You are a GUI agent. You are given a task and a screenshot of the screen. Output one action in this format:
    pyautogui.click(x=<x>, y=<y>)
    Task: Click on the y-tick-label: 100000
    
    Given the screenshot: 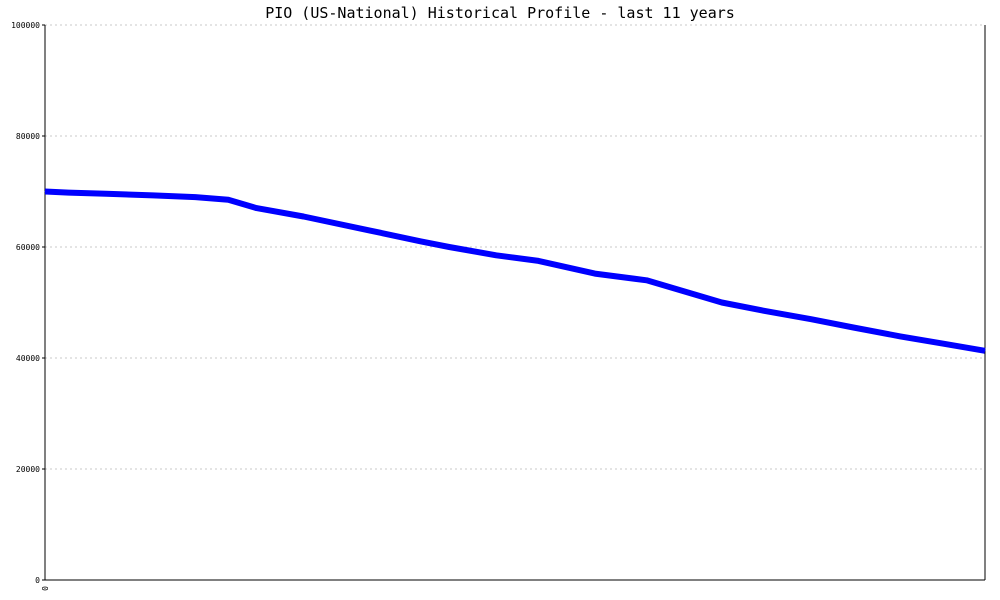 What is the action you would take?
    pyautogui.click(x=25, y=25)
    